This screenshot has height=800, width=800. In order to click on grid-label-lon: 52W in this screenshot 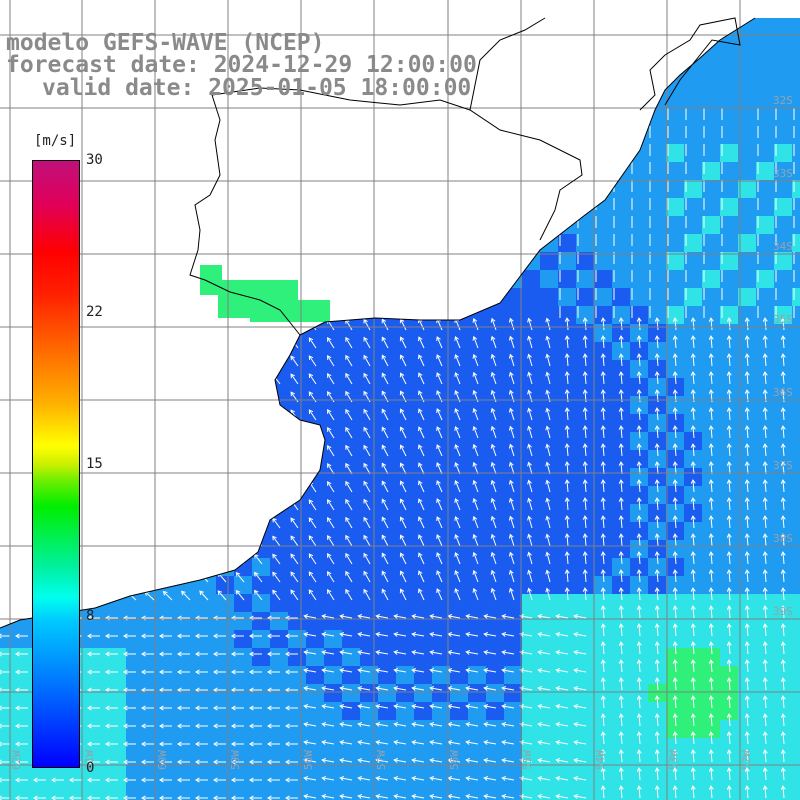, I will do `click(746, 760)`.